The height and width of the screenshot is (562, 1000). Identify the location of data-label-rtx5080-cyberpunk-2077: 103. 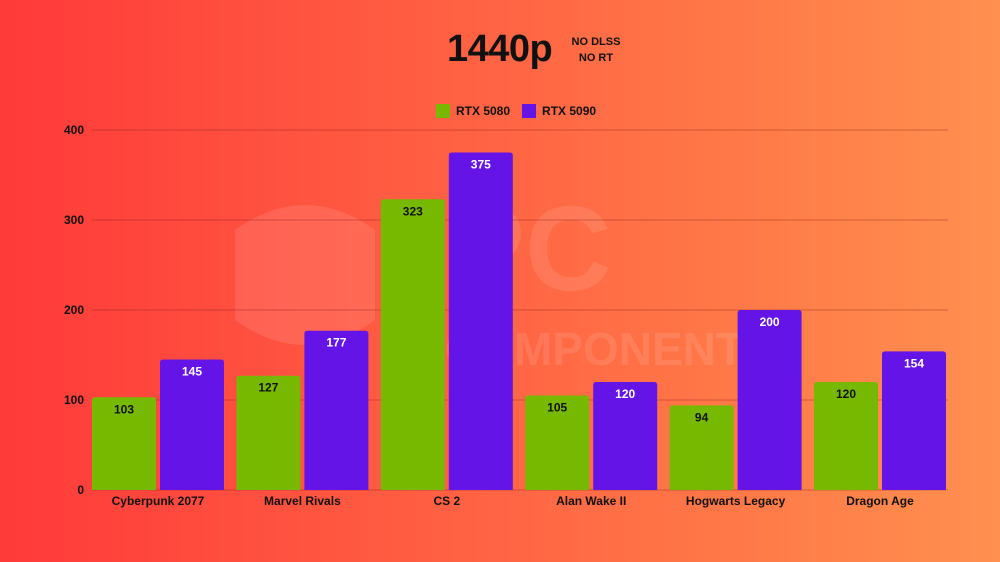
(124, 409).